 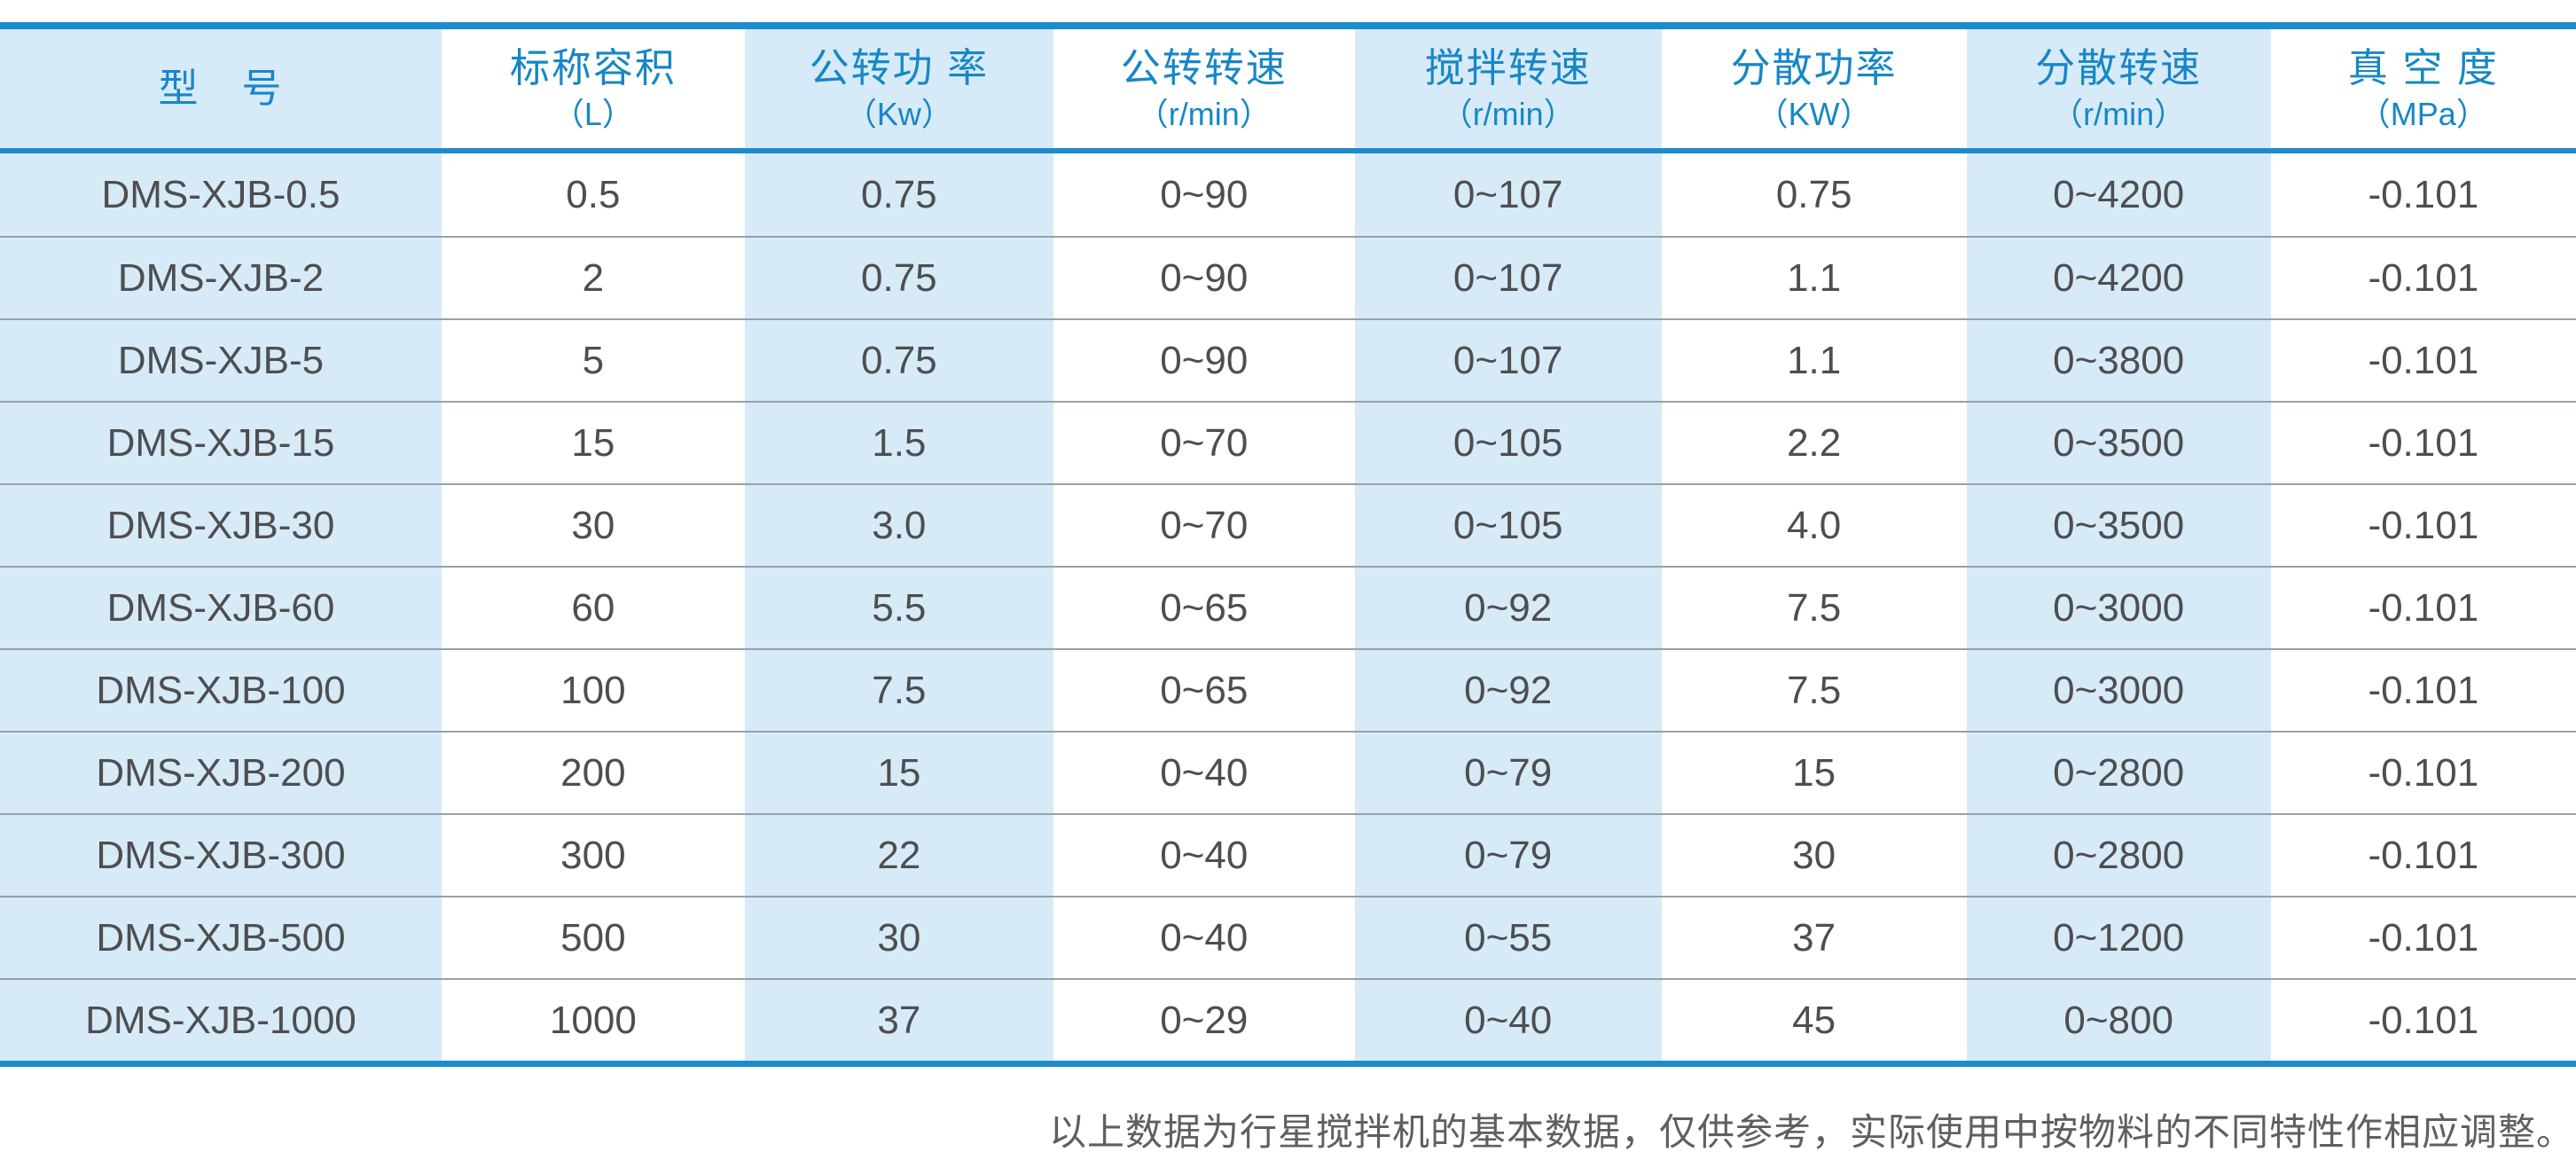 I want to click on table-row: DMS-XJB-300 300 22 0~40 0~79 30 0~2800 -0.101, so click(x=1288, y=855).